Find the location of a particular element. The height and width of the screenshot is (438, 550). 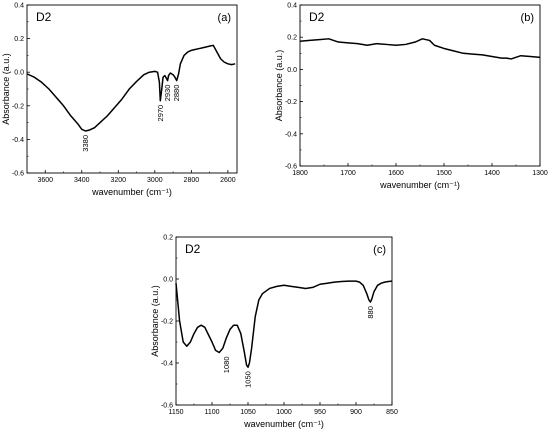

x-tick-label: 3600 is located at coordinates (45, 180).